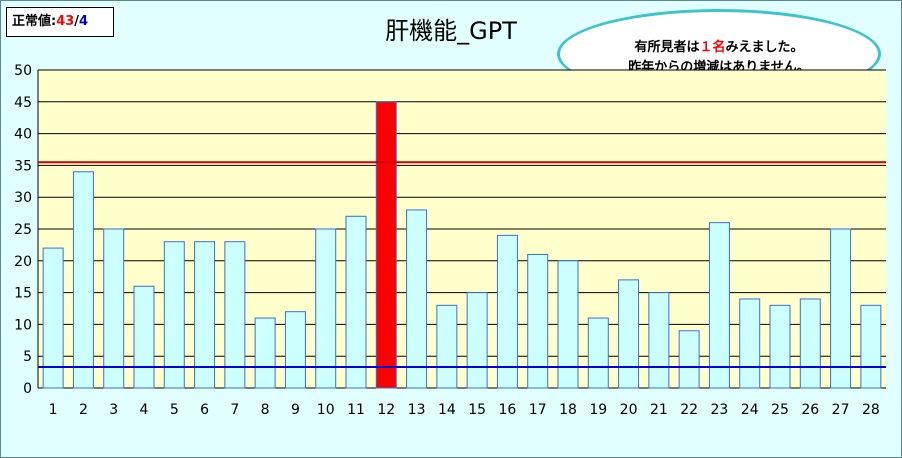  I want to click on y-tick-label: 20, so click(23, 262).